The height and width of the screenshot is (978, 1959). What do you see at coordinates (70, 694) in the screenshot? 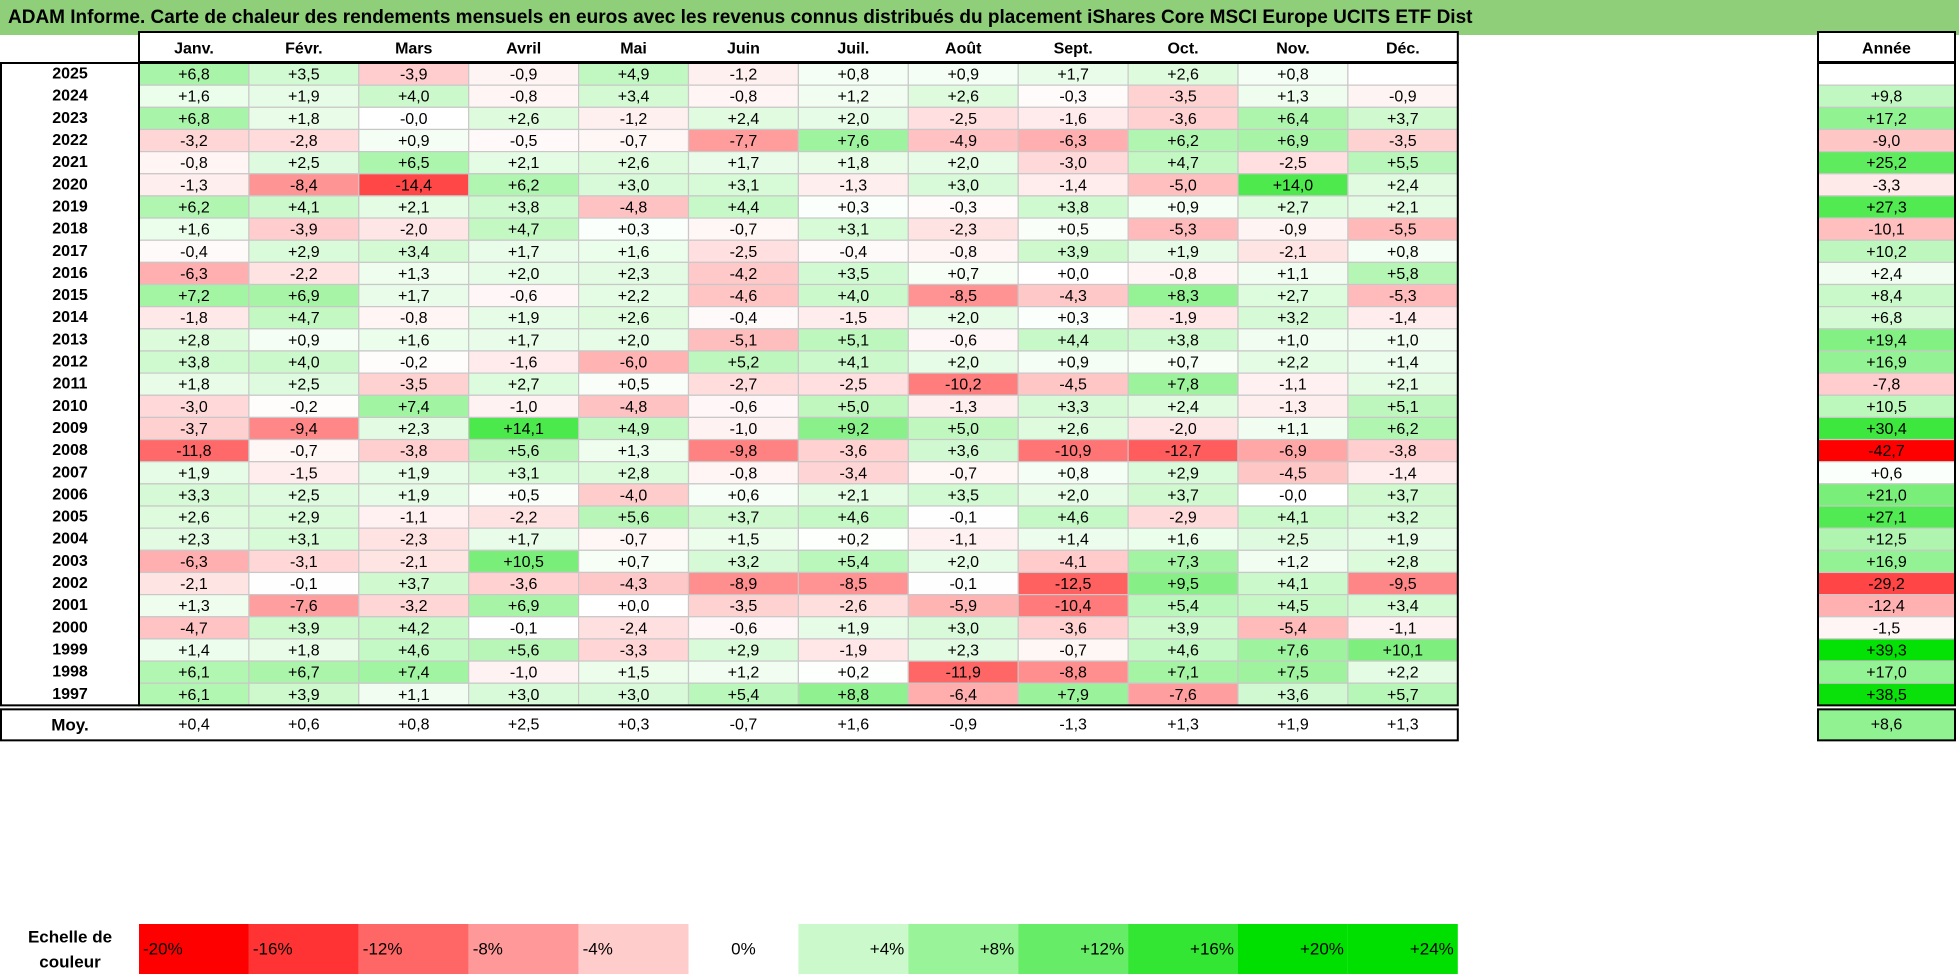
I see `year-label: 1997` at bounding box center [70, 694].